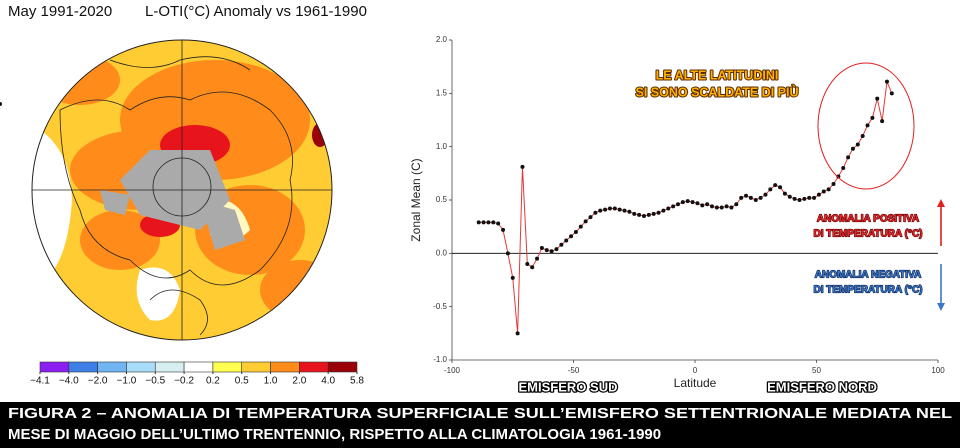 The width and height of the screenshot is (960, 448). What do you see at coordinates (868, 275) in the screenshot?
I see `annotation: ANOMALIA NEGATIVA` at bounding box center [868, 275].